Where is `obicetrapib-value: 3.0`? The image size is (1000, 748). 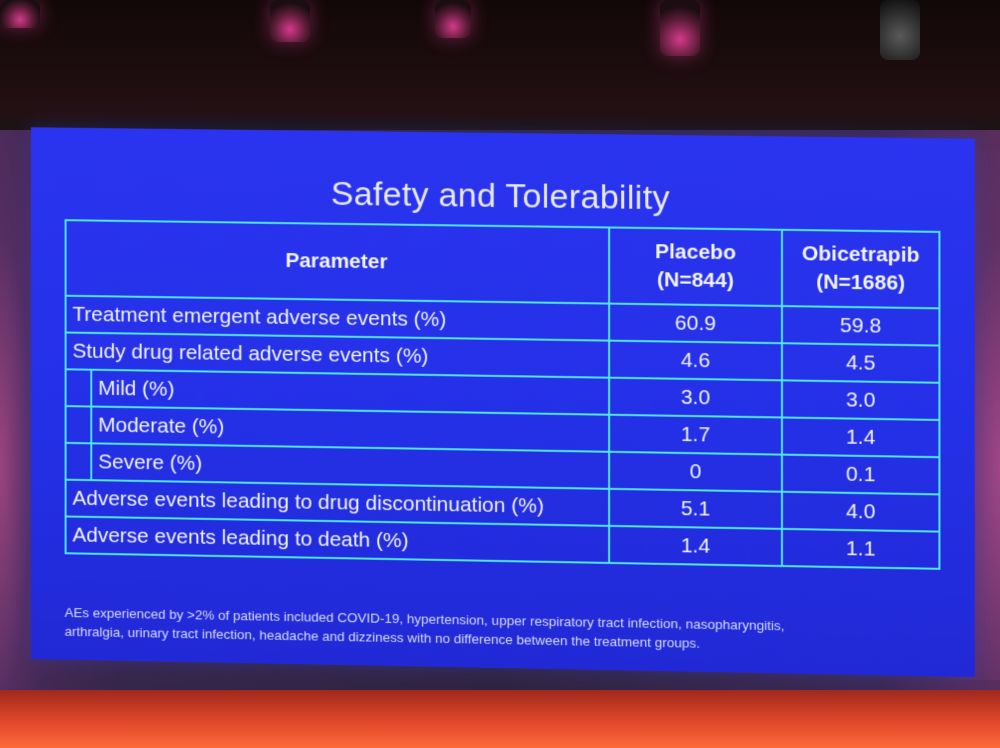 obicetrapib-value: 3.0 is located at coordinates (860, 400).